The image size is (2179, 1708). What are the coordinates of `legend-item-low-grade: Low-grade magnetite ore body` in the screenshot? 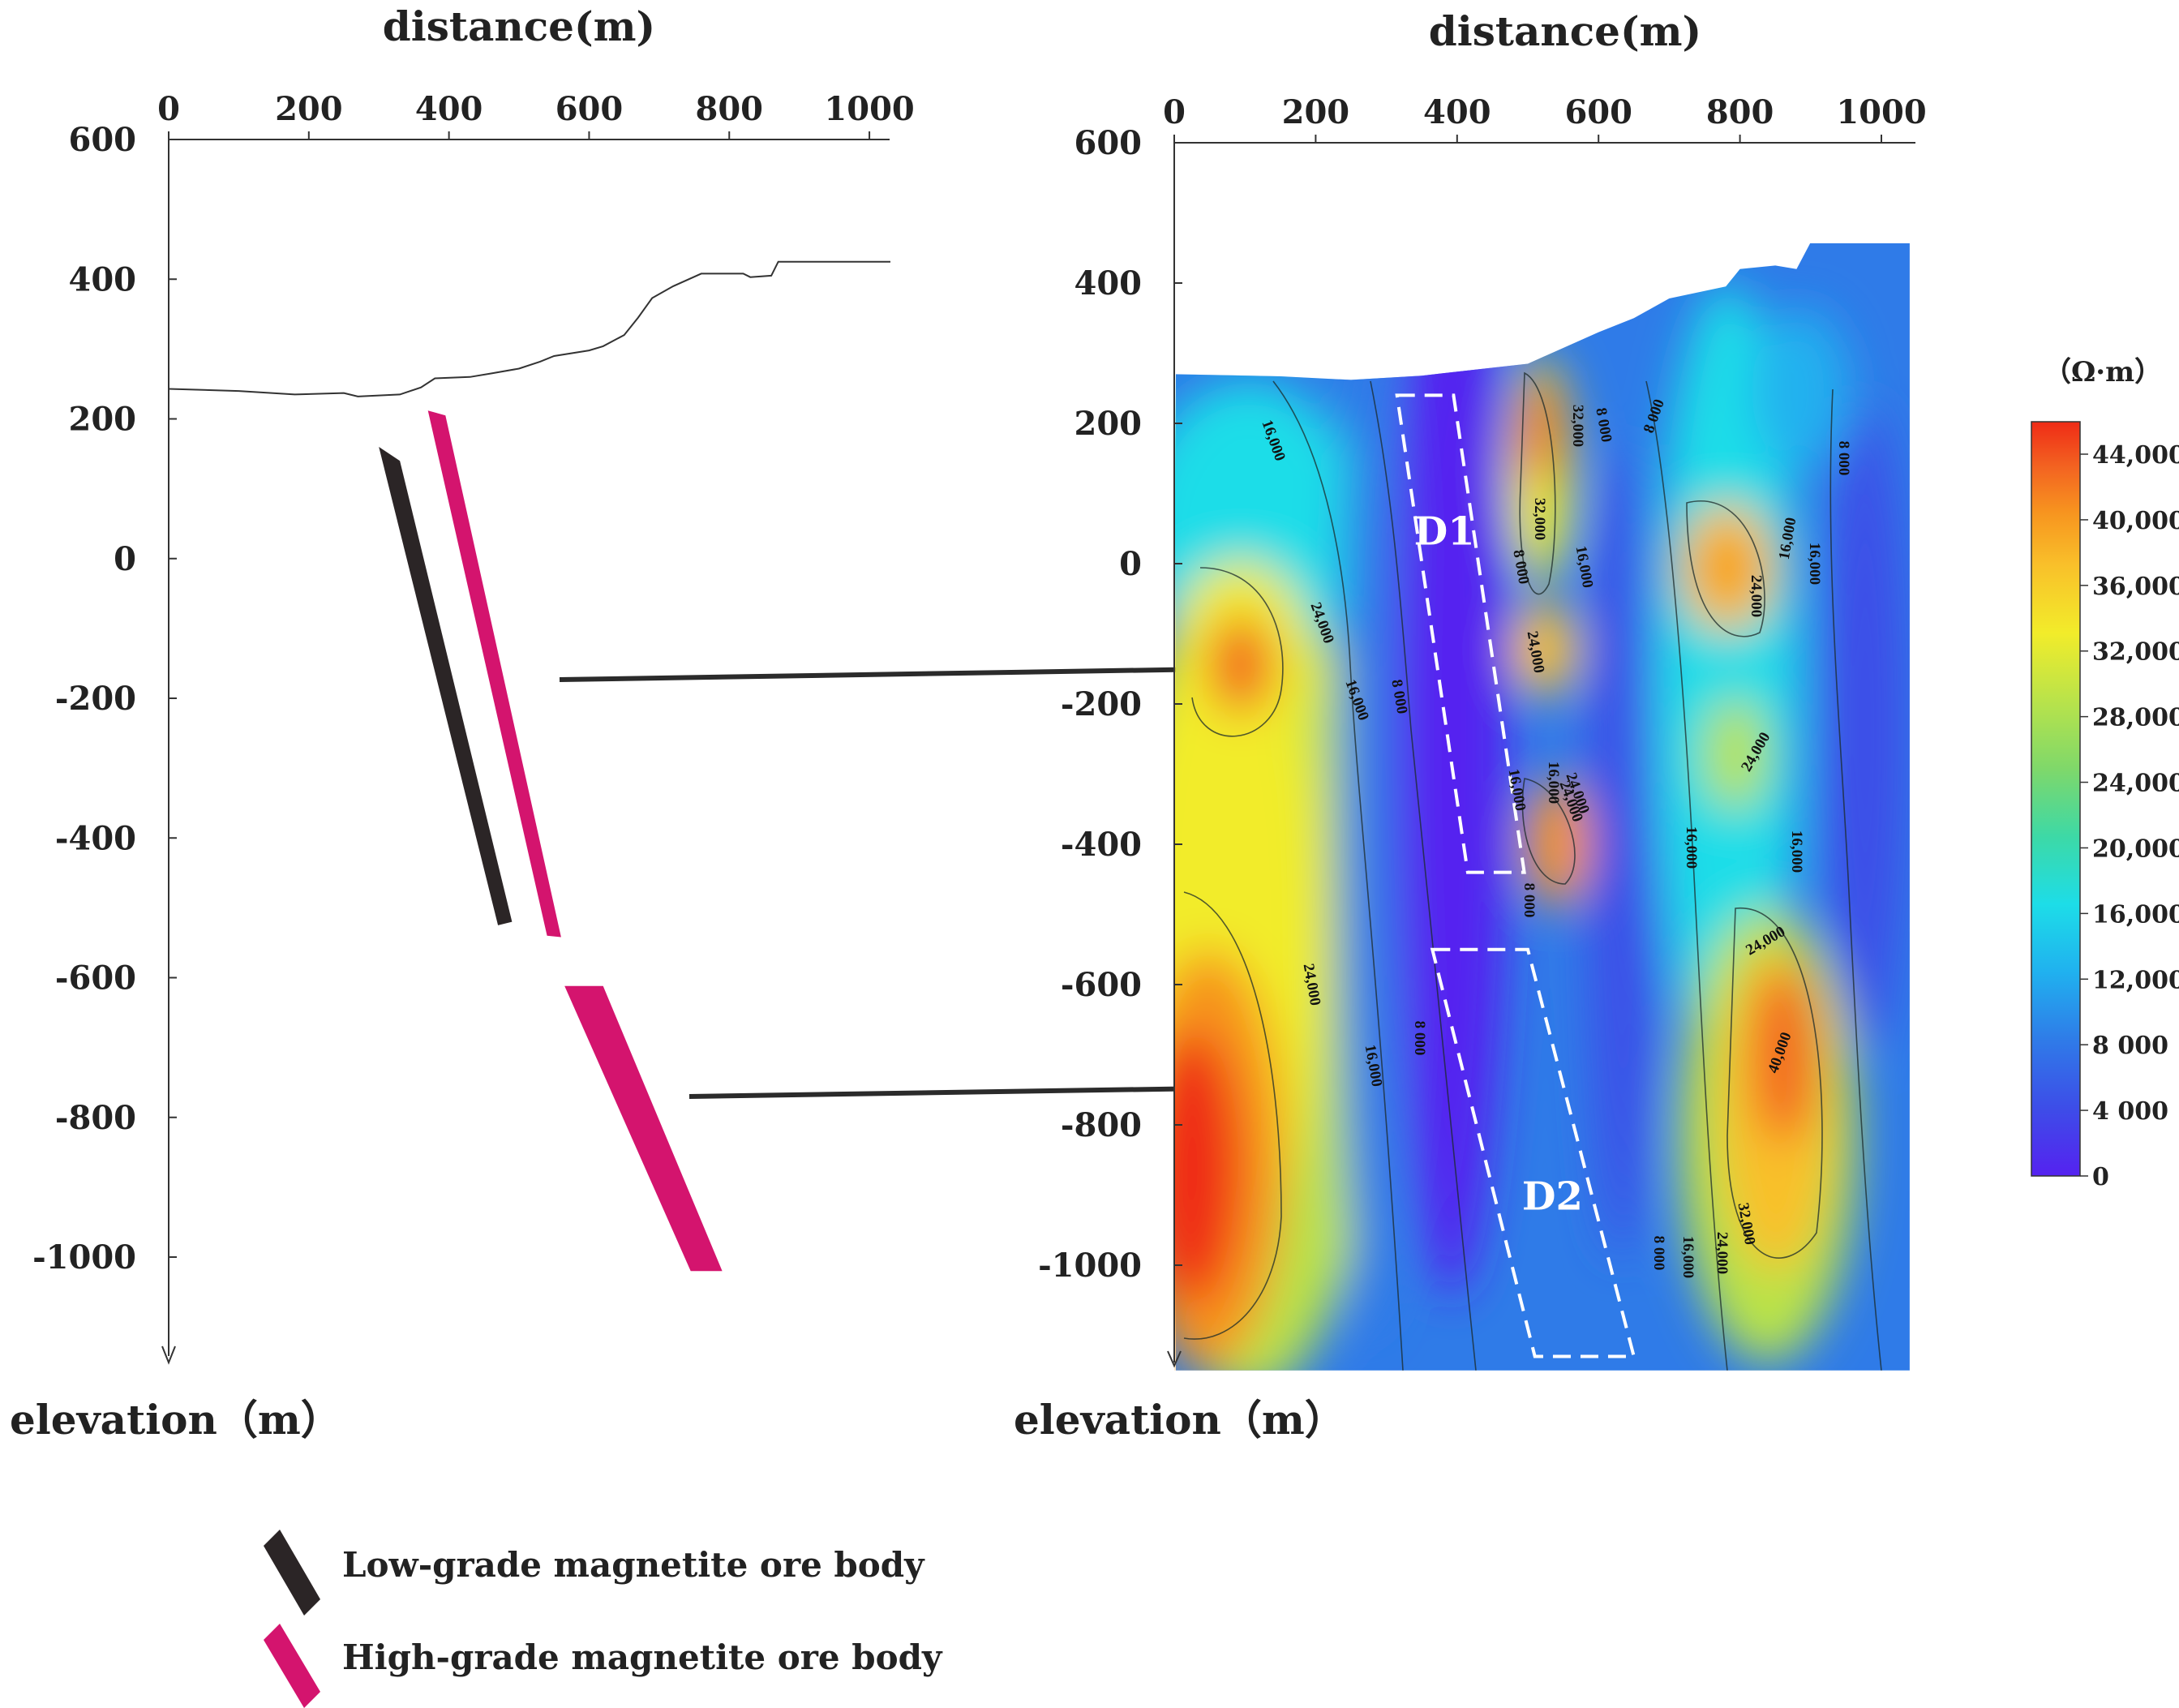 It's located at (594, 1573).